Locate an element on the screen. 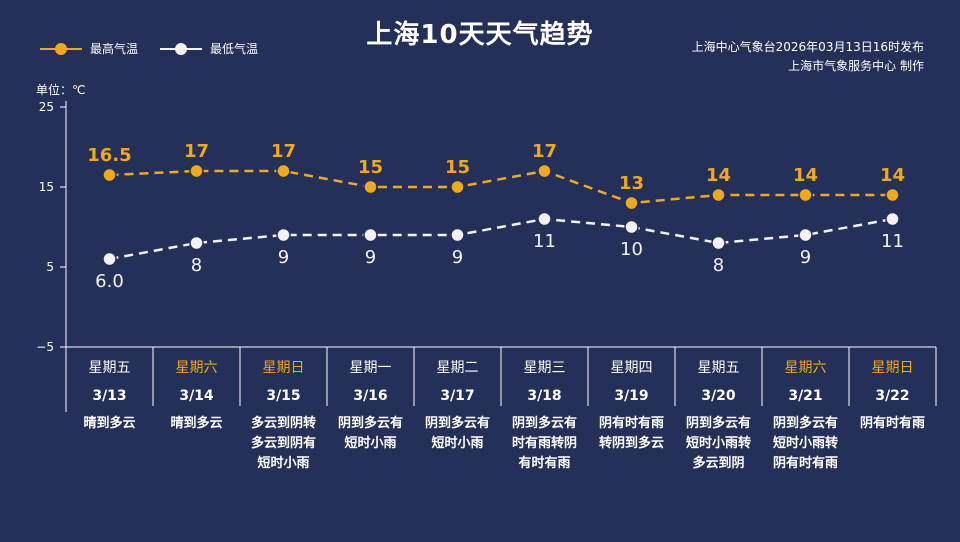 This screenshot has width=960, height=542. weather-desc-line: 多云到阴 is located at coordinates (718, 463).